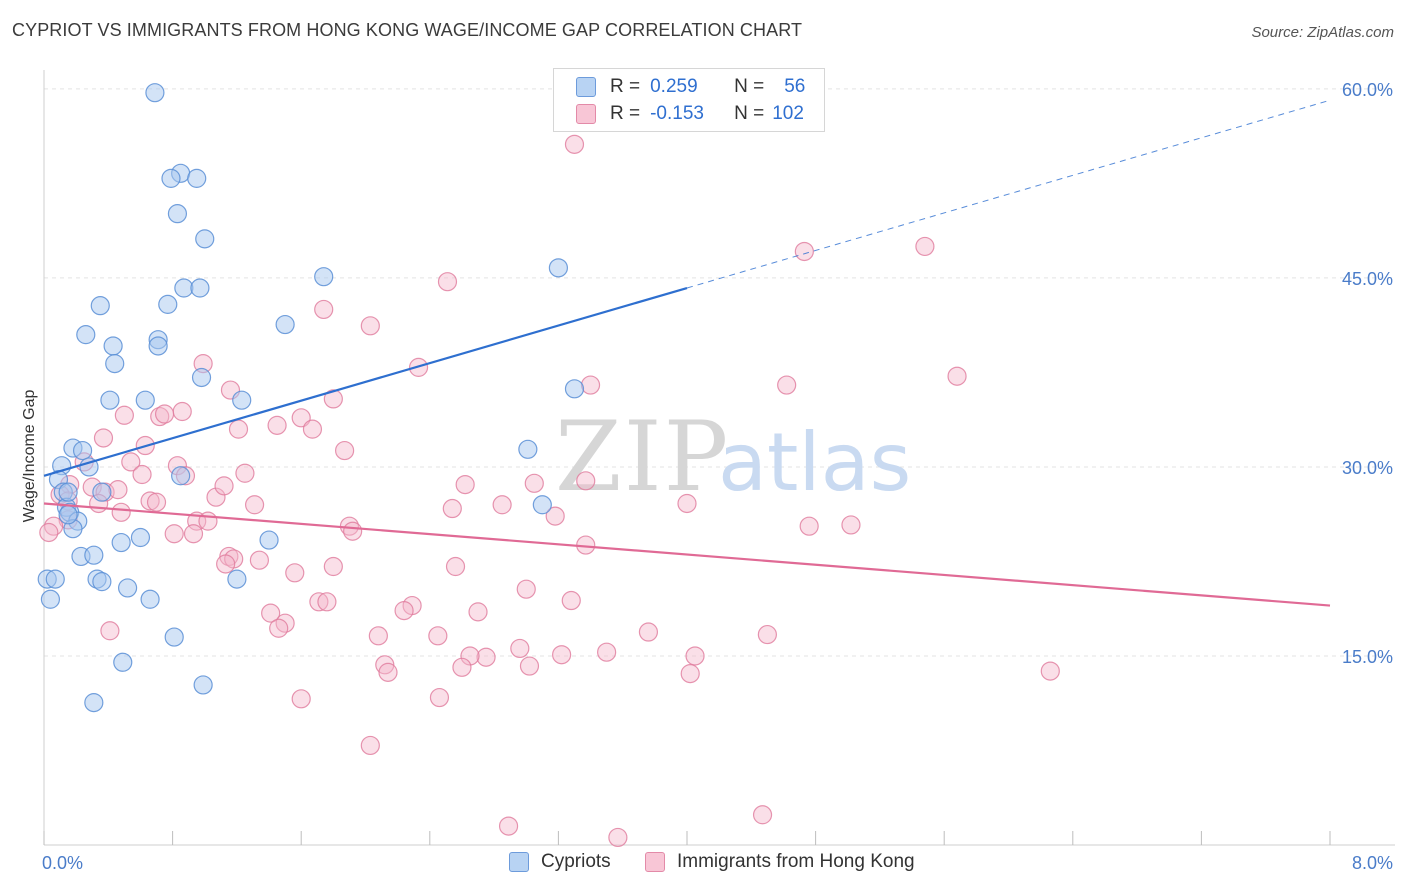 The width and height of the screenshot is (1406, 892). What do you see at coordinates (1008, 194) in the screenshot?
I see `trend-line-cypriots-extension` at bounding box center [1008, 194].